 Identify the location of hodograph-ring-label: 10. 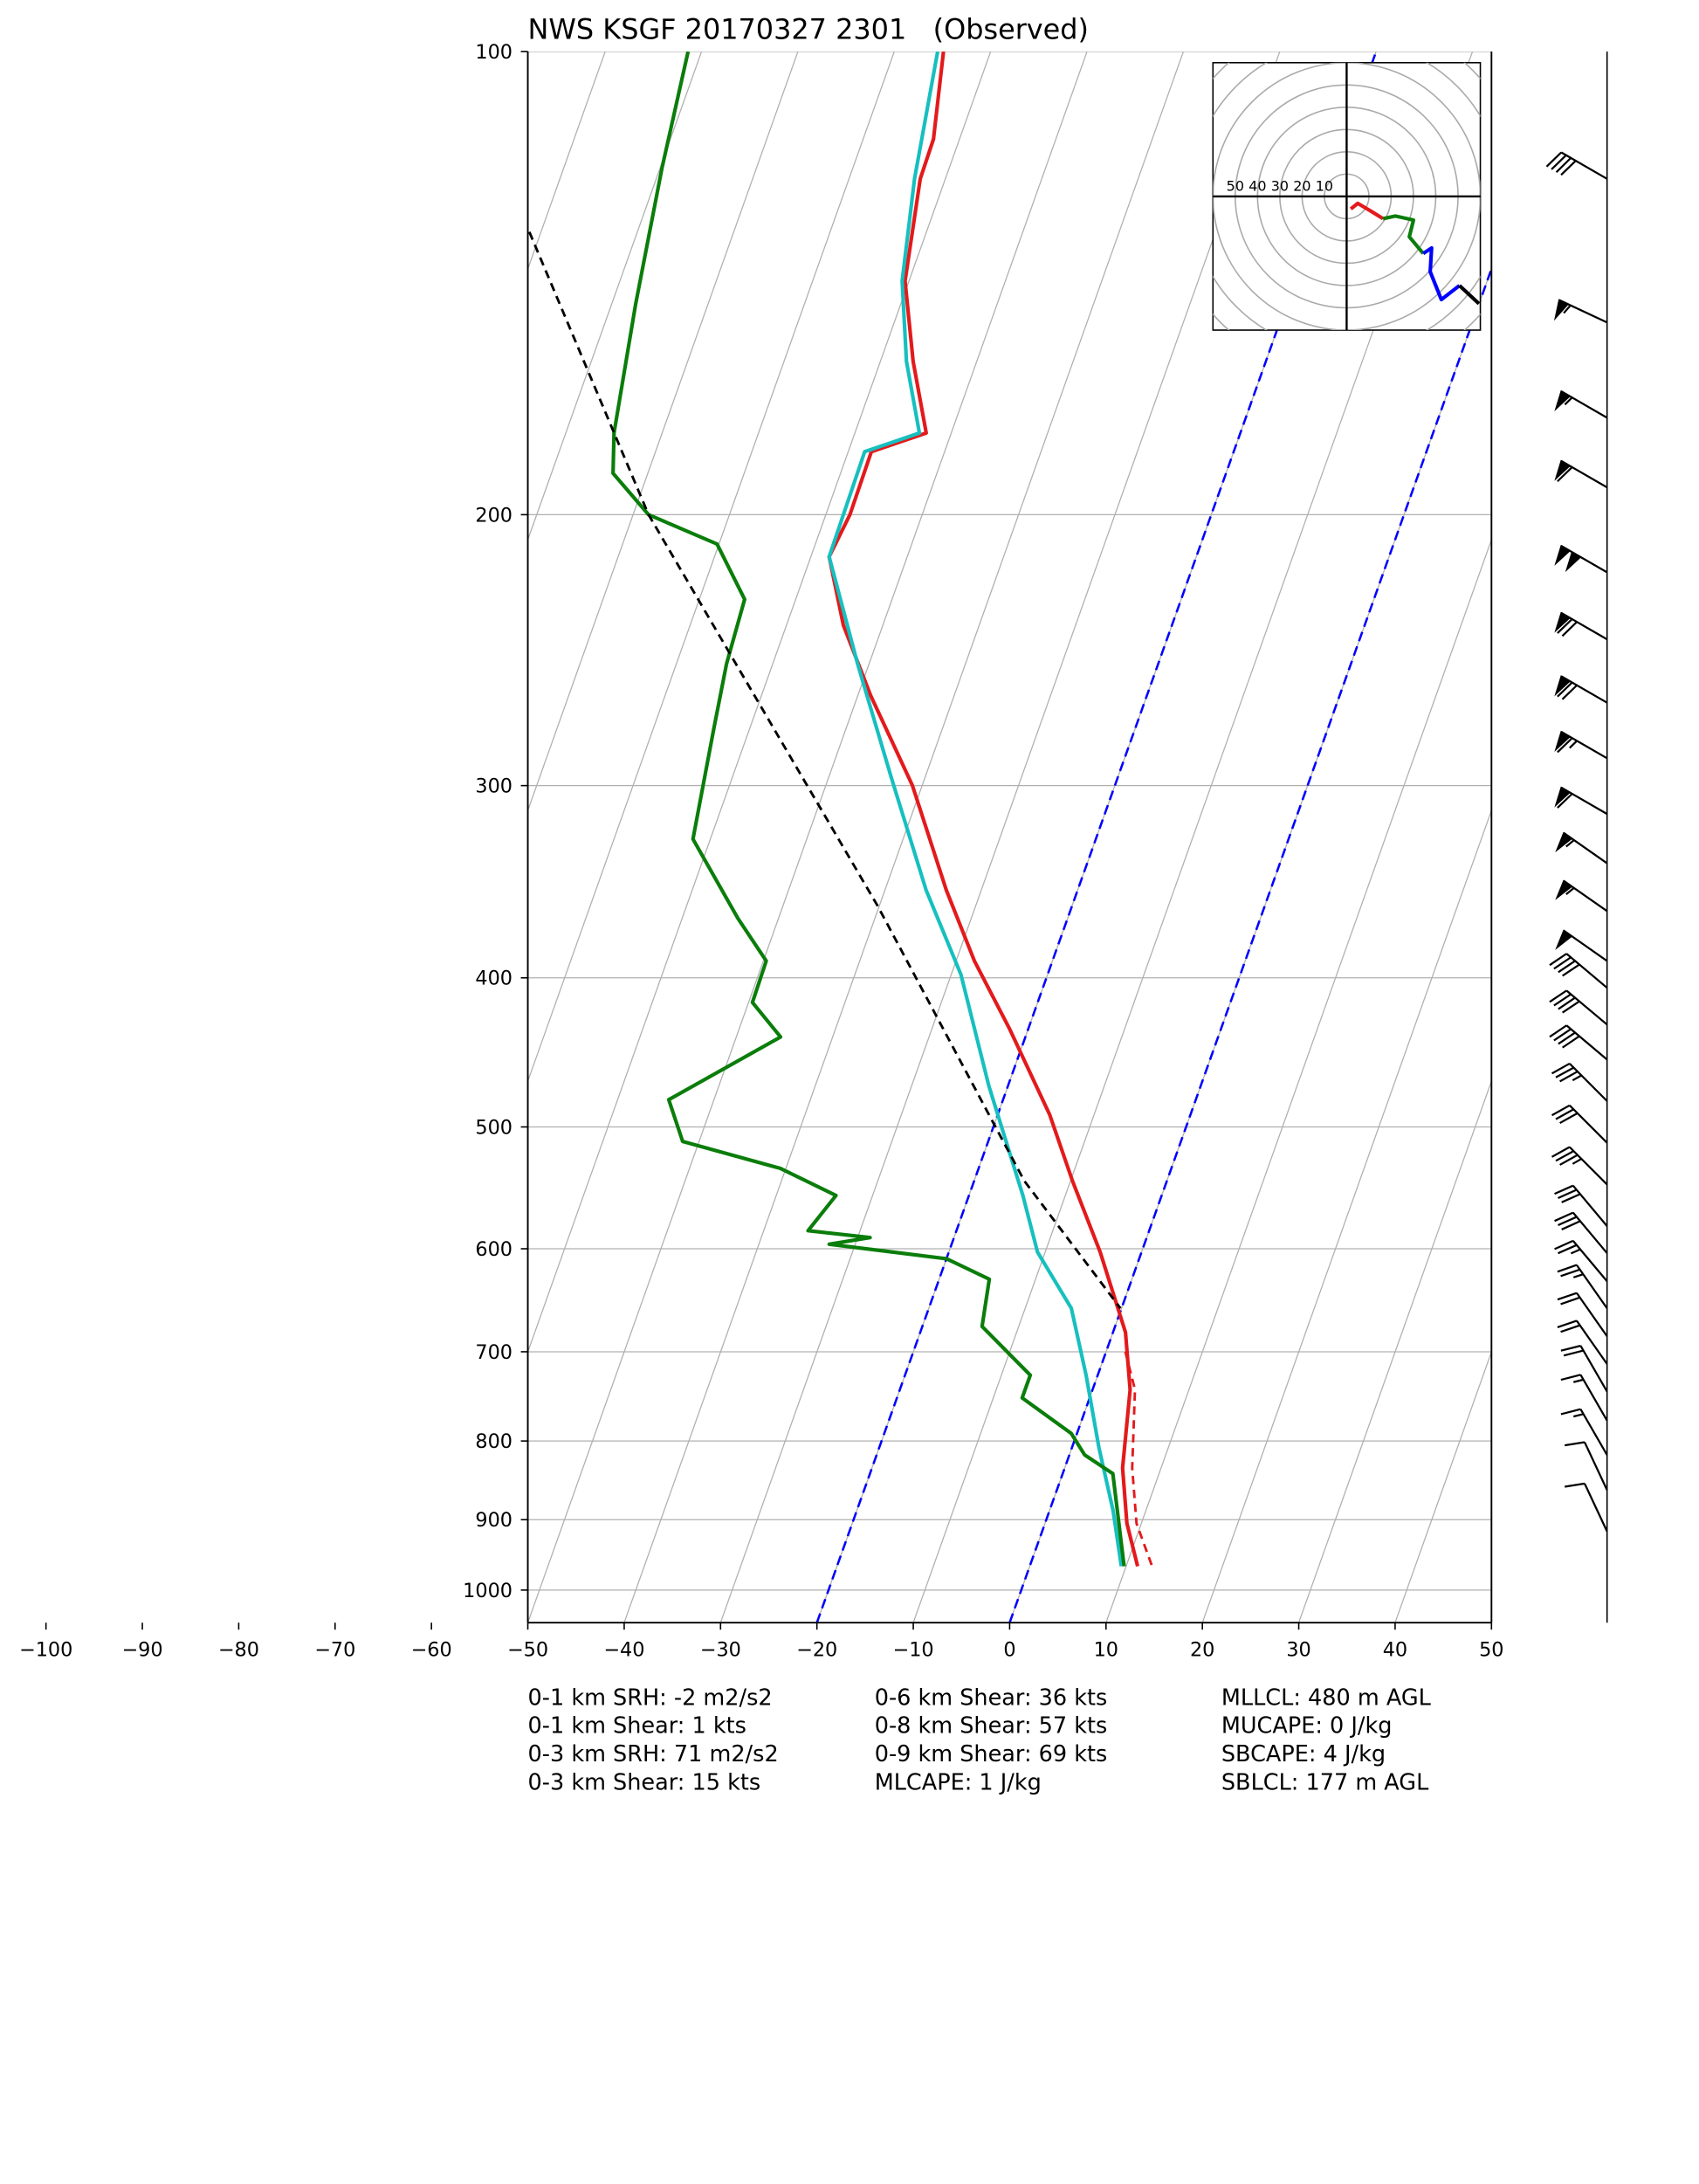
(1324, 186).